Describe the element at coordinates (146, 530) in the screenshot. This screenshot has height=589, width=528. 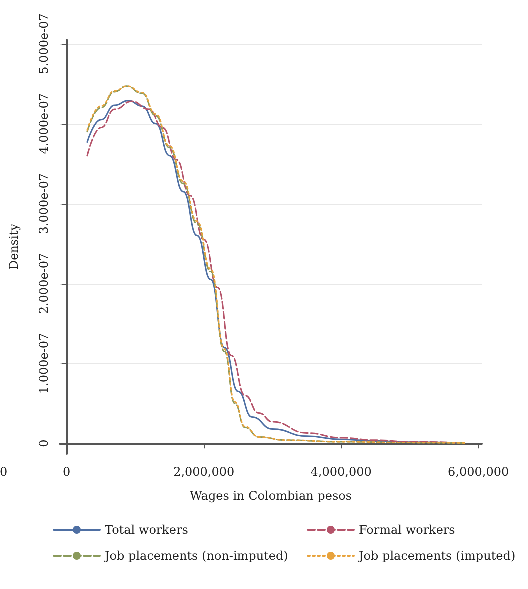
I see `legend-label: Total workers` at that location.